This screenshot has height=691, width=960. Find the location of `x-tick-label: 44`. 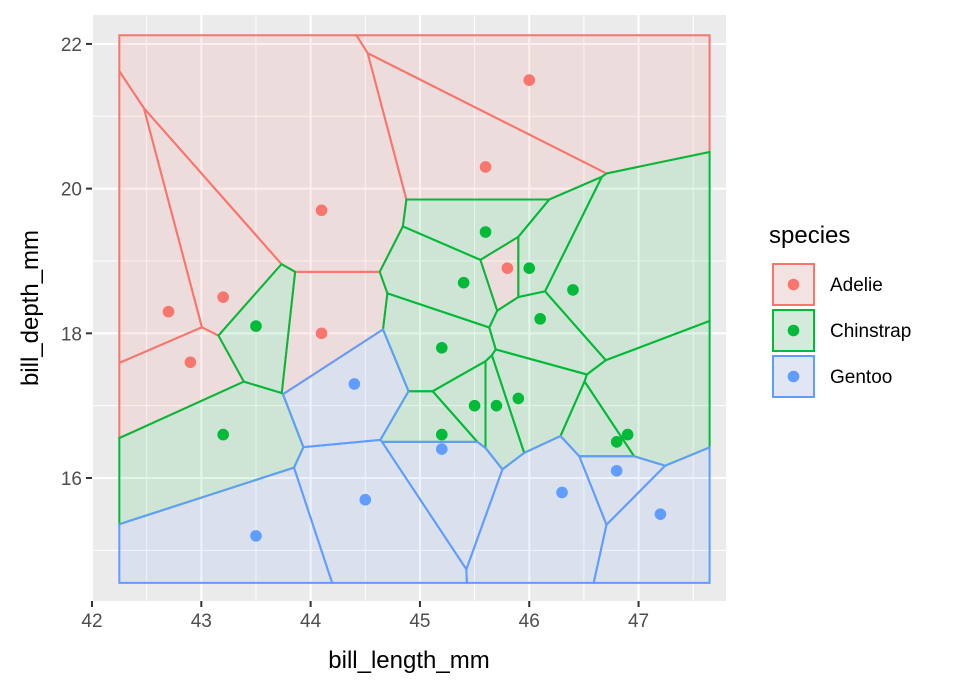

x-tick-label: 44 is located at coordinates (311, 621).